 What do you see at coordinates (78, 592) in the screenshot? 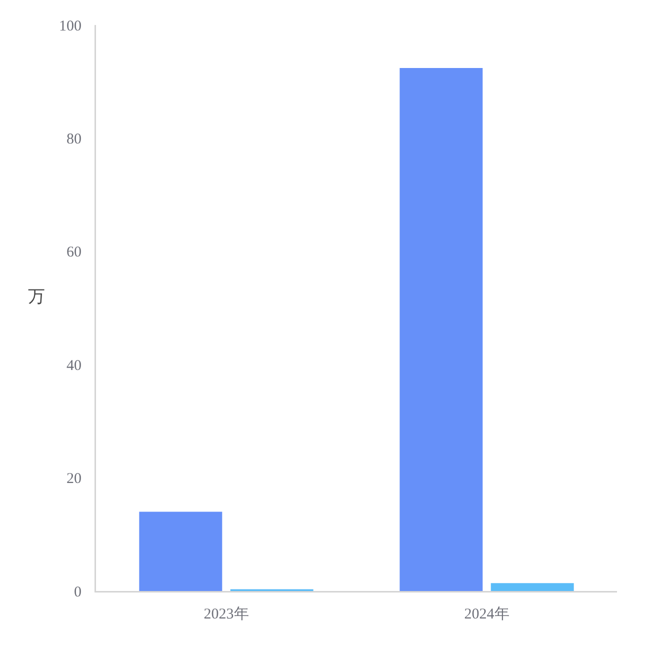
I see `y-tick-label: 0` at bounding box center [78, 592].